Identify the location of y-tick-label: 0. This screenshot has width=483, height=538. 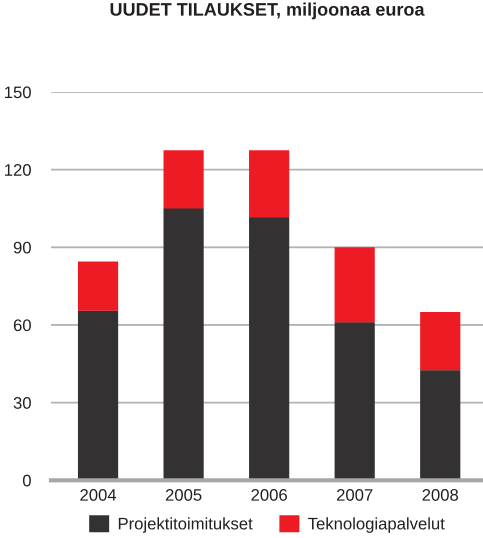
(26, 480).